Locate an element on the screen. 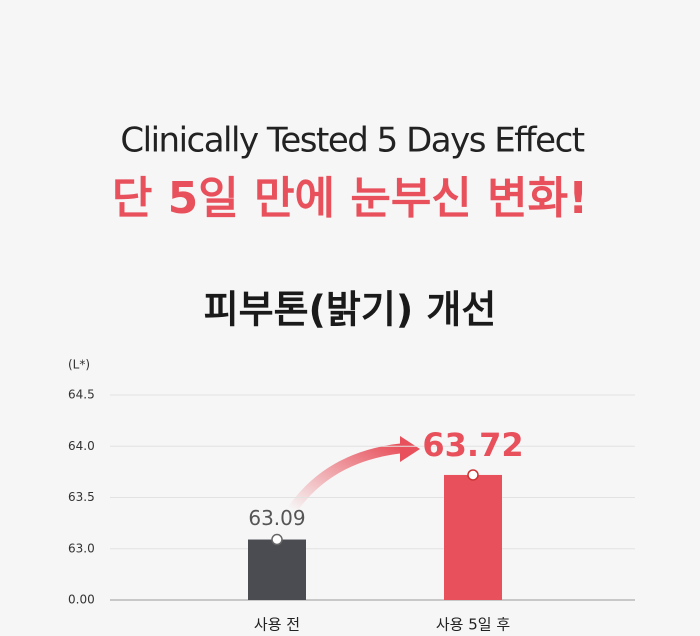 The image size is (700, 636). arrow is located at coordinates (346, 478).